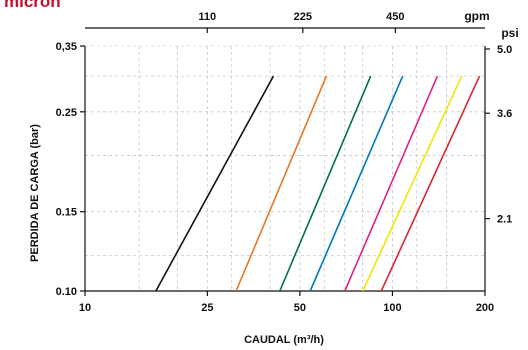  I want to click on y-tick-label: 0.25, so click(66, 113).